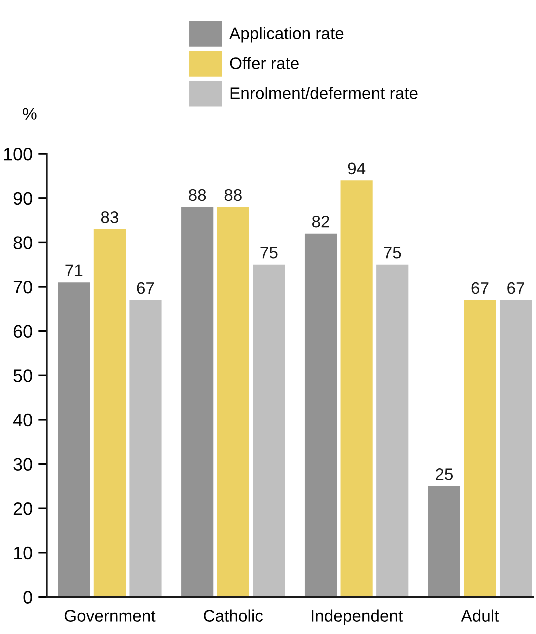 This screenshot has height=634, width=536. I want to click on x-tick-label: Government, so click(110, 616).